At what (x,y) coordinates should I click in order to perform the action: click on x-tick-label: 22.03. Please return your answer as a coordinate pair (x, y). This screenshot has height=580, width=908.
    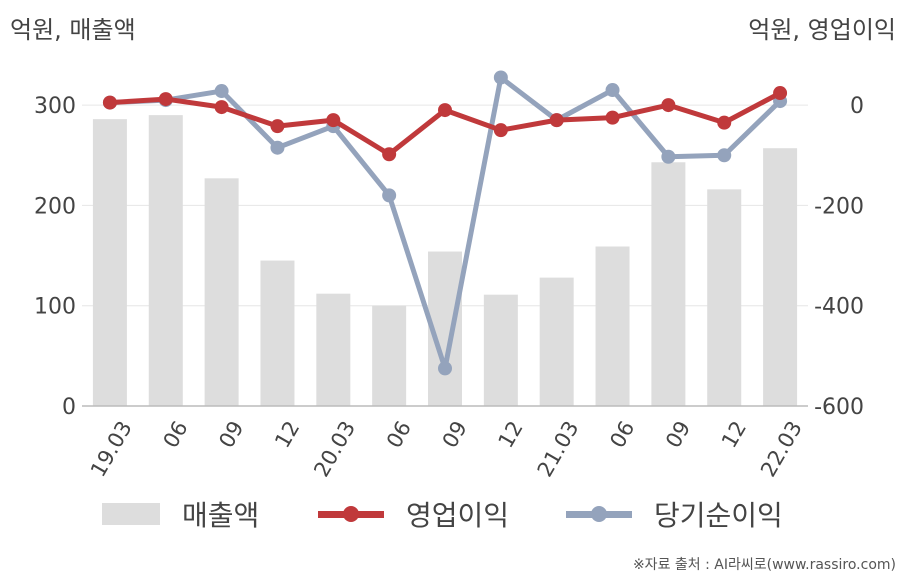
    Looking at the image, I should click on (781, 449).